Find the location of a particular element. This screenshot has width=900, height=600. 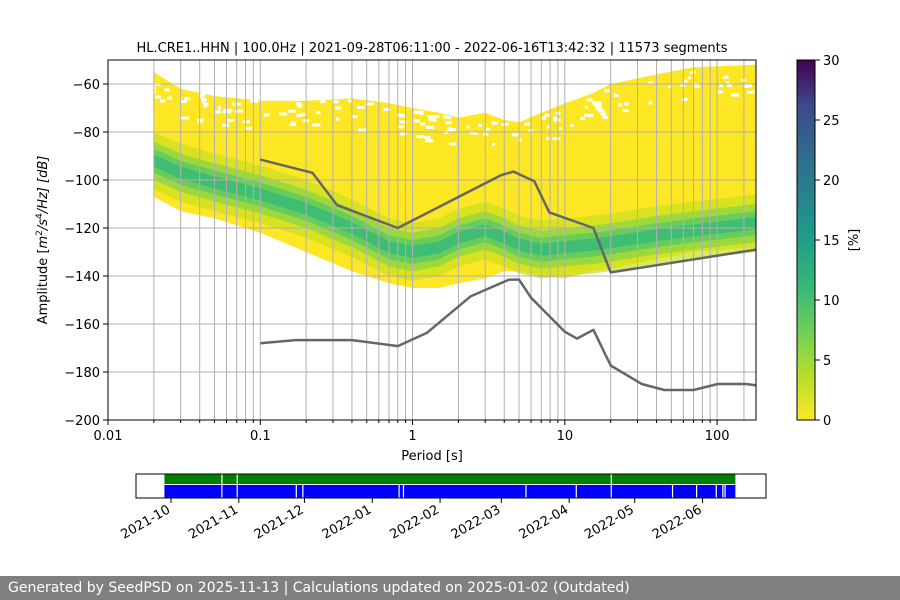

density-band is located at coordinates (454, 206).